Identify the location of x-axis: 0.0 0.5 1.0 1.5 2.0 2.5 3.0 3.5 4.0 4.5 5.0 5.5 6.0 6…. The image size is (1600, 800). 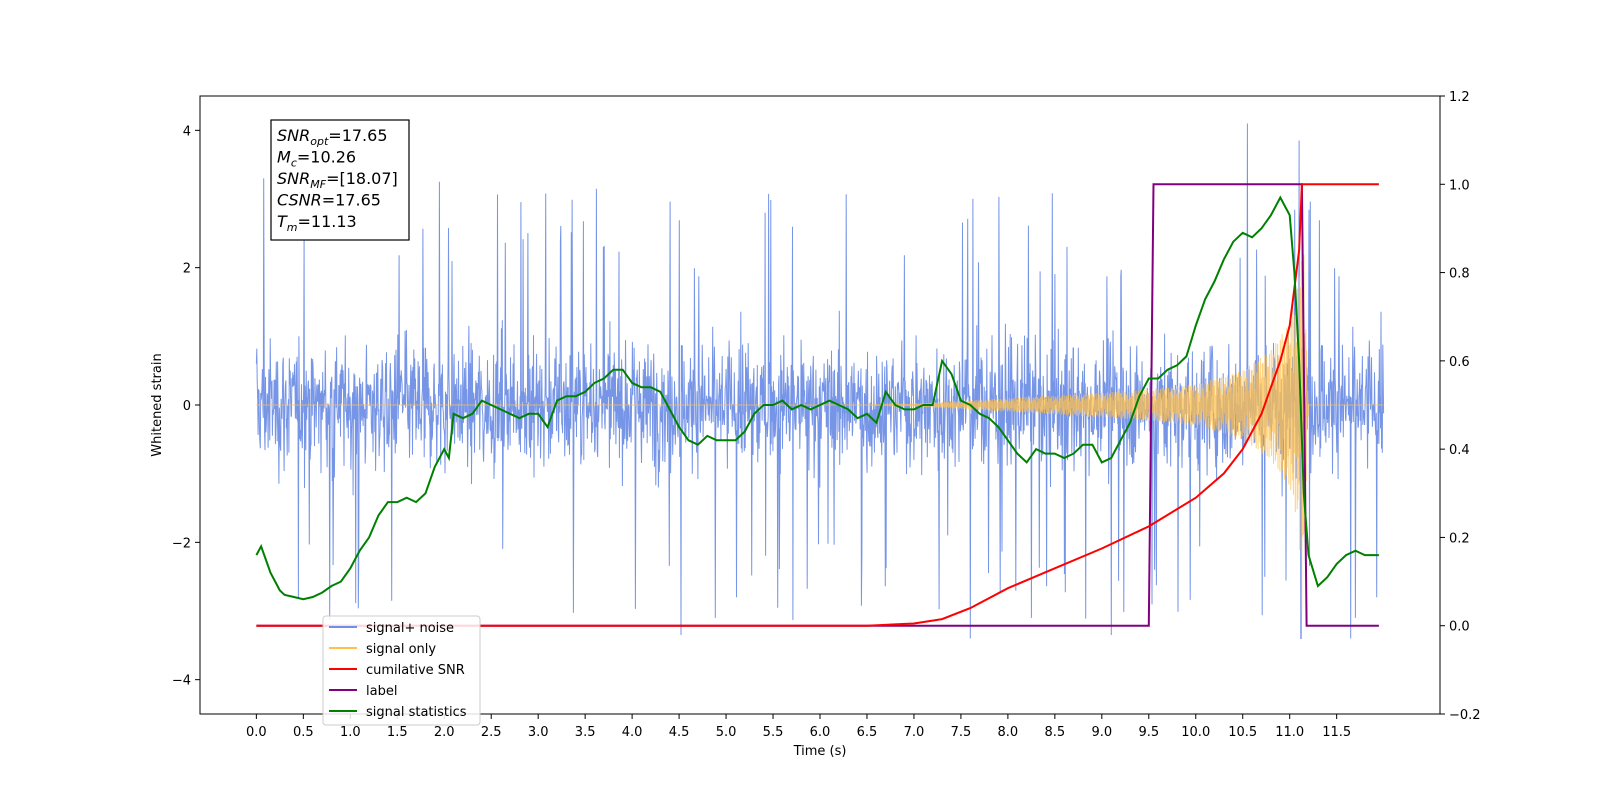
(798, 727).